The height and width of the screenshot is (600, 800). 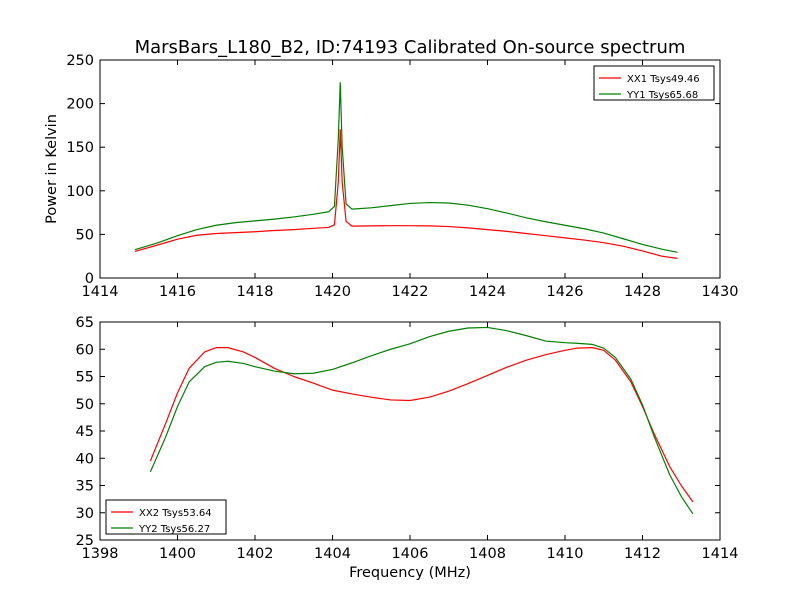 What do you see at coordinates (410, 292) in the screenshot?
I see `x-tick-label-top: 1422` at bounding box center [410, 292].